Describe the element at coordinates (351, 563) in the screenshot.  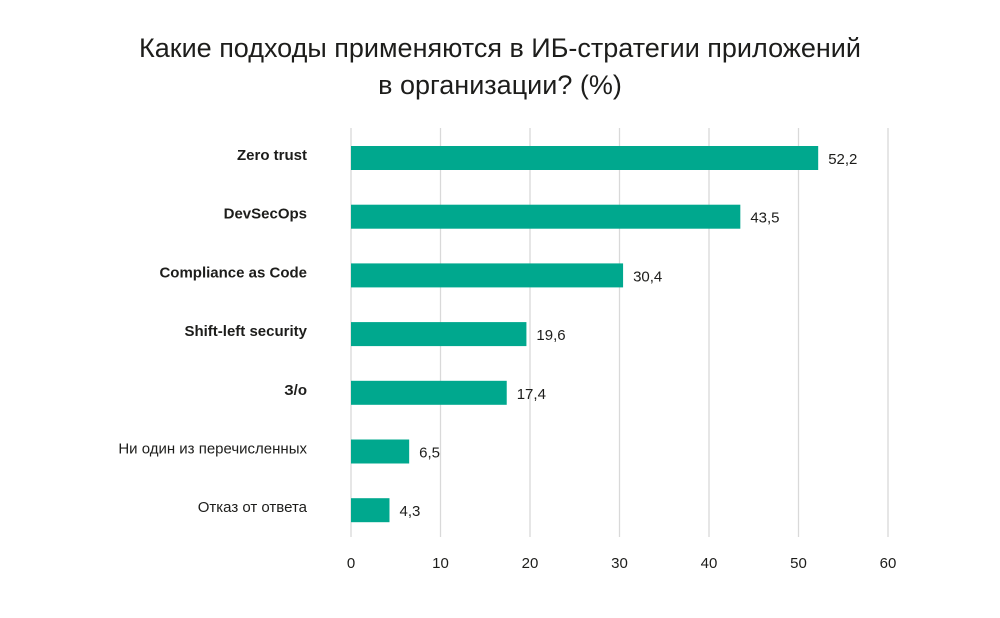
I see `x-tick-label: 0` at that location.